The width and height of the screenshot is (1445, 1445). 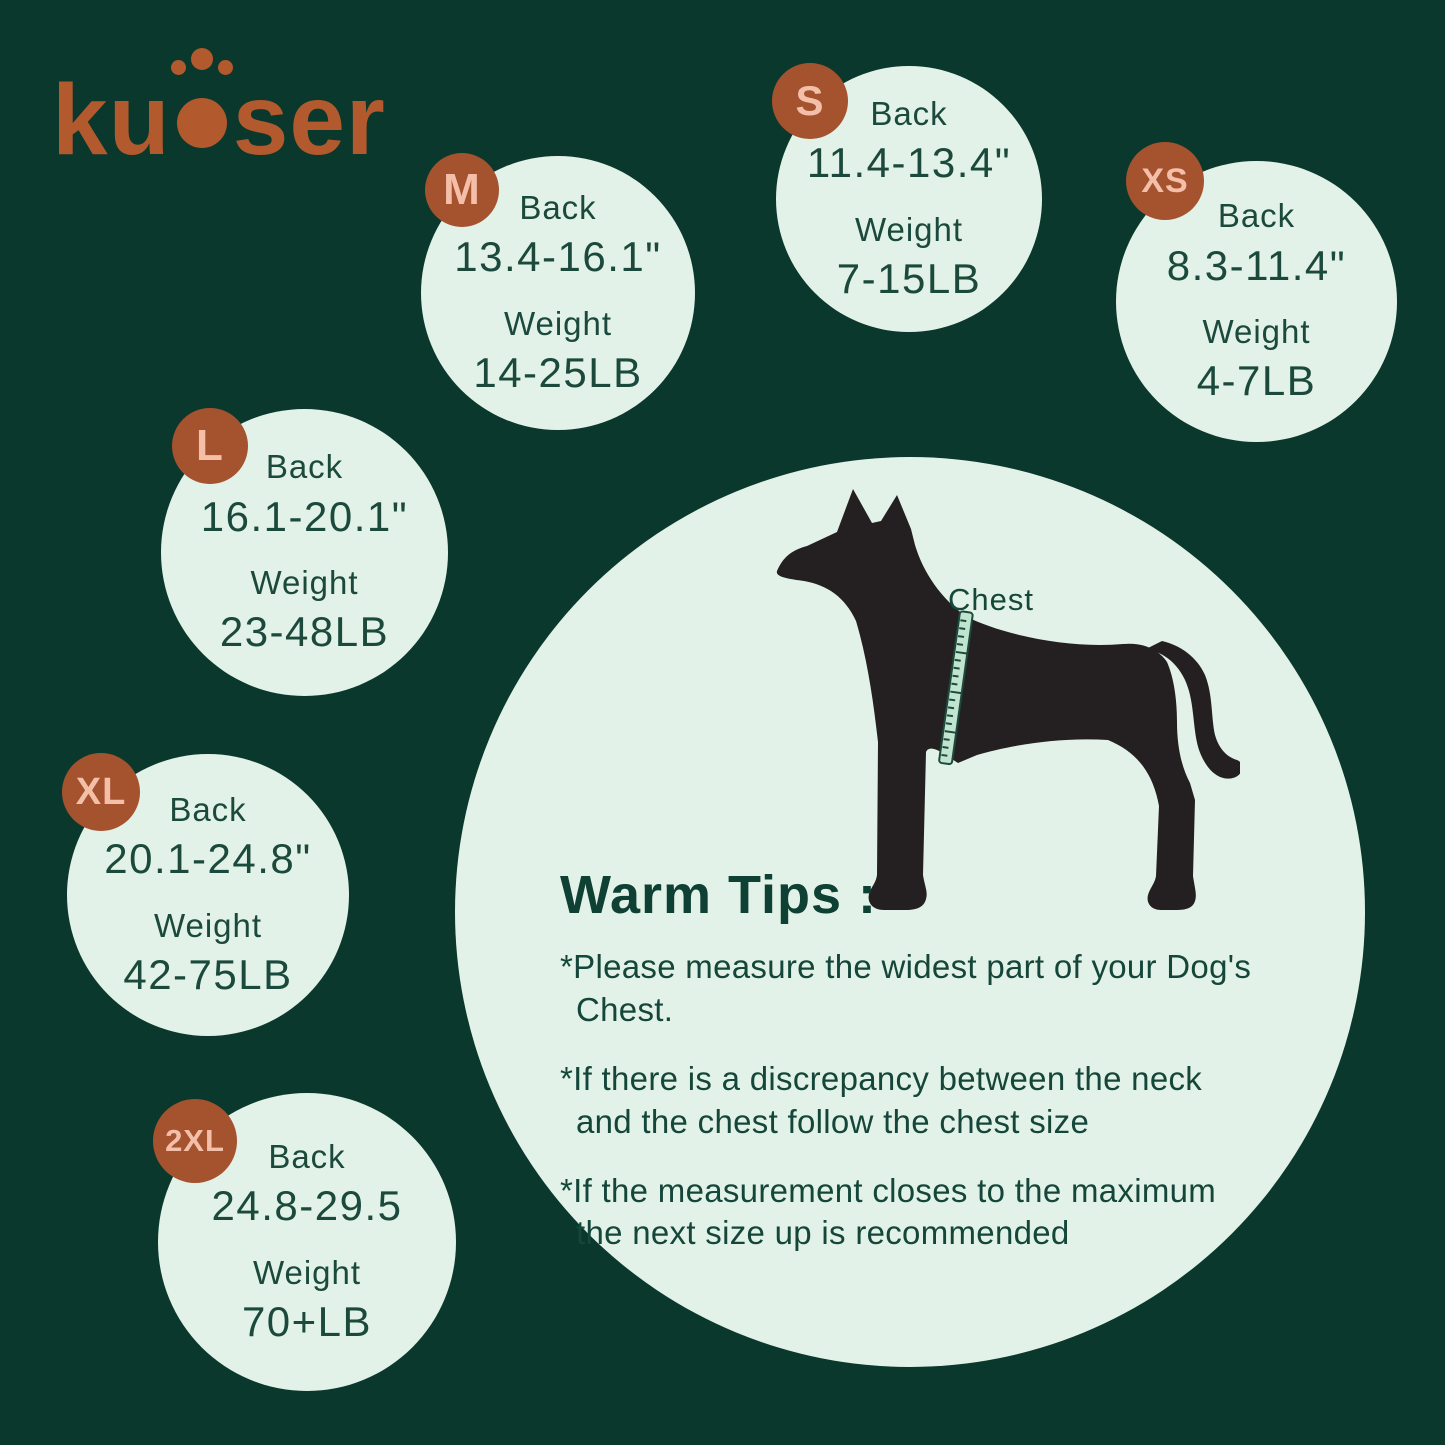 What do you see at coordinates (111, 120) in the screenshot?
I see `logo-text-left: ku` at bounding box center [111, 120].